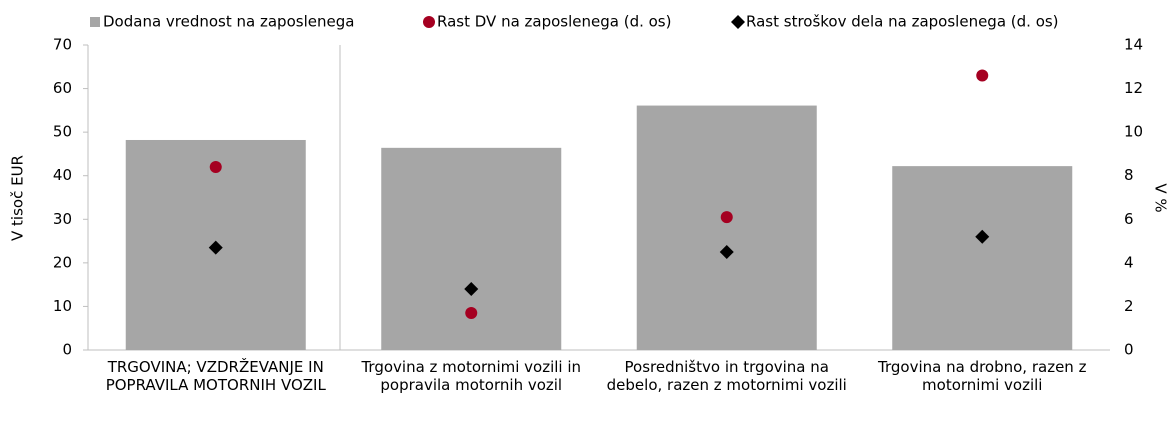 The image size is (1172, 423). I want to click on y2-tick-label: 12, so click(1133, 88).